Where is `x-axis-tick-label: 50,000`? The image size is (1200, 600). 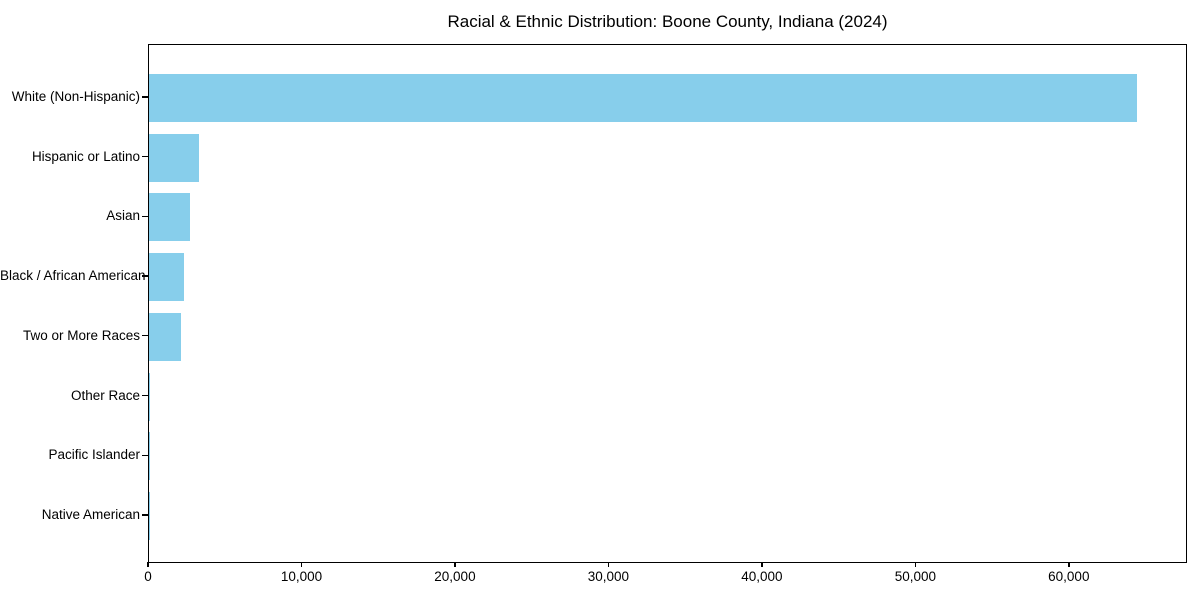 x-axis-tick-label: 50,000 is located at coordinates (915, 576).